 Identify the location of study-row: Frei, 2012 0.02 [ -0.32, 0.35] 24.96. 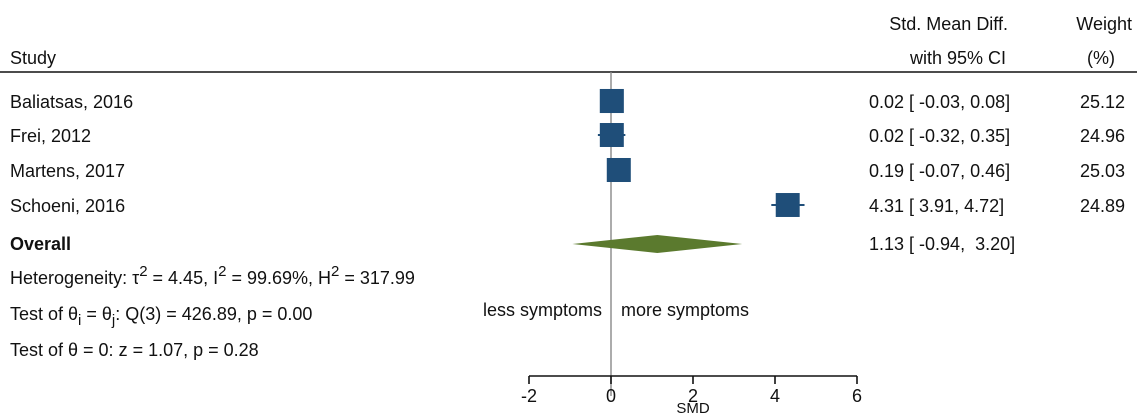
(567, 135).